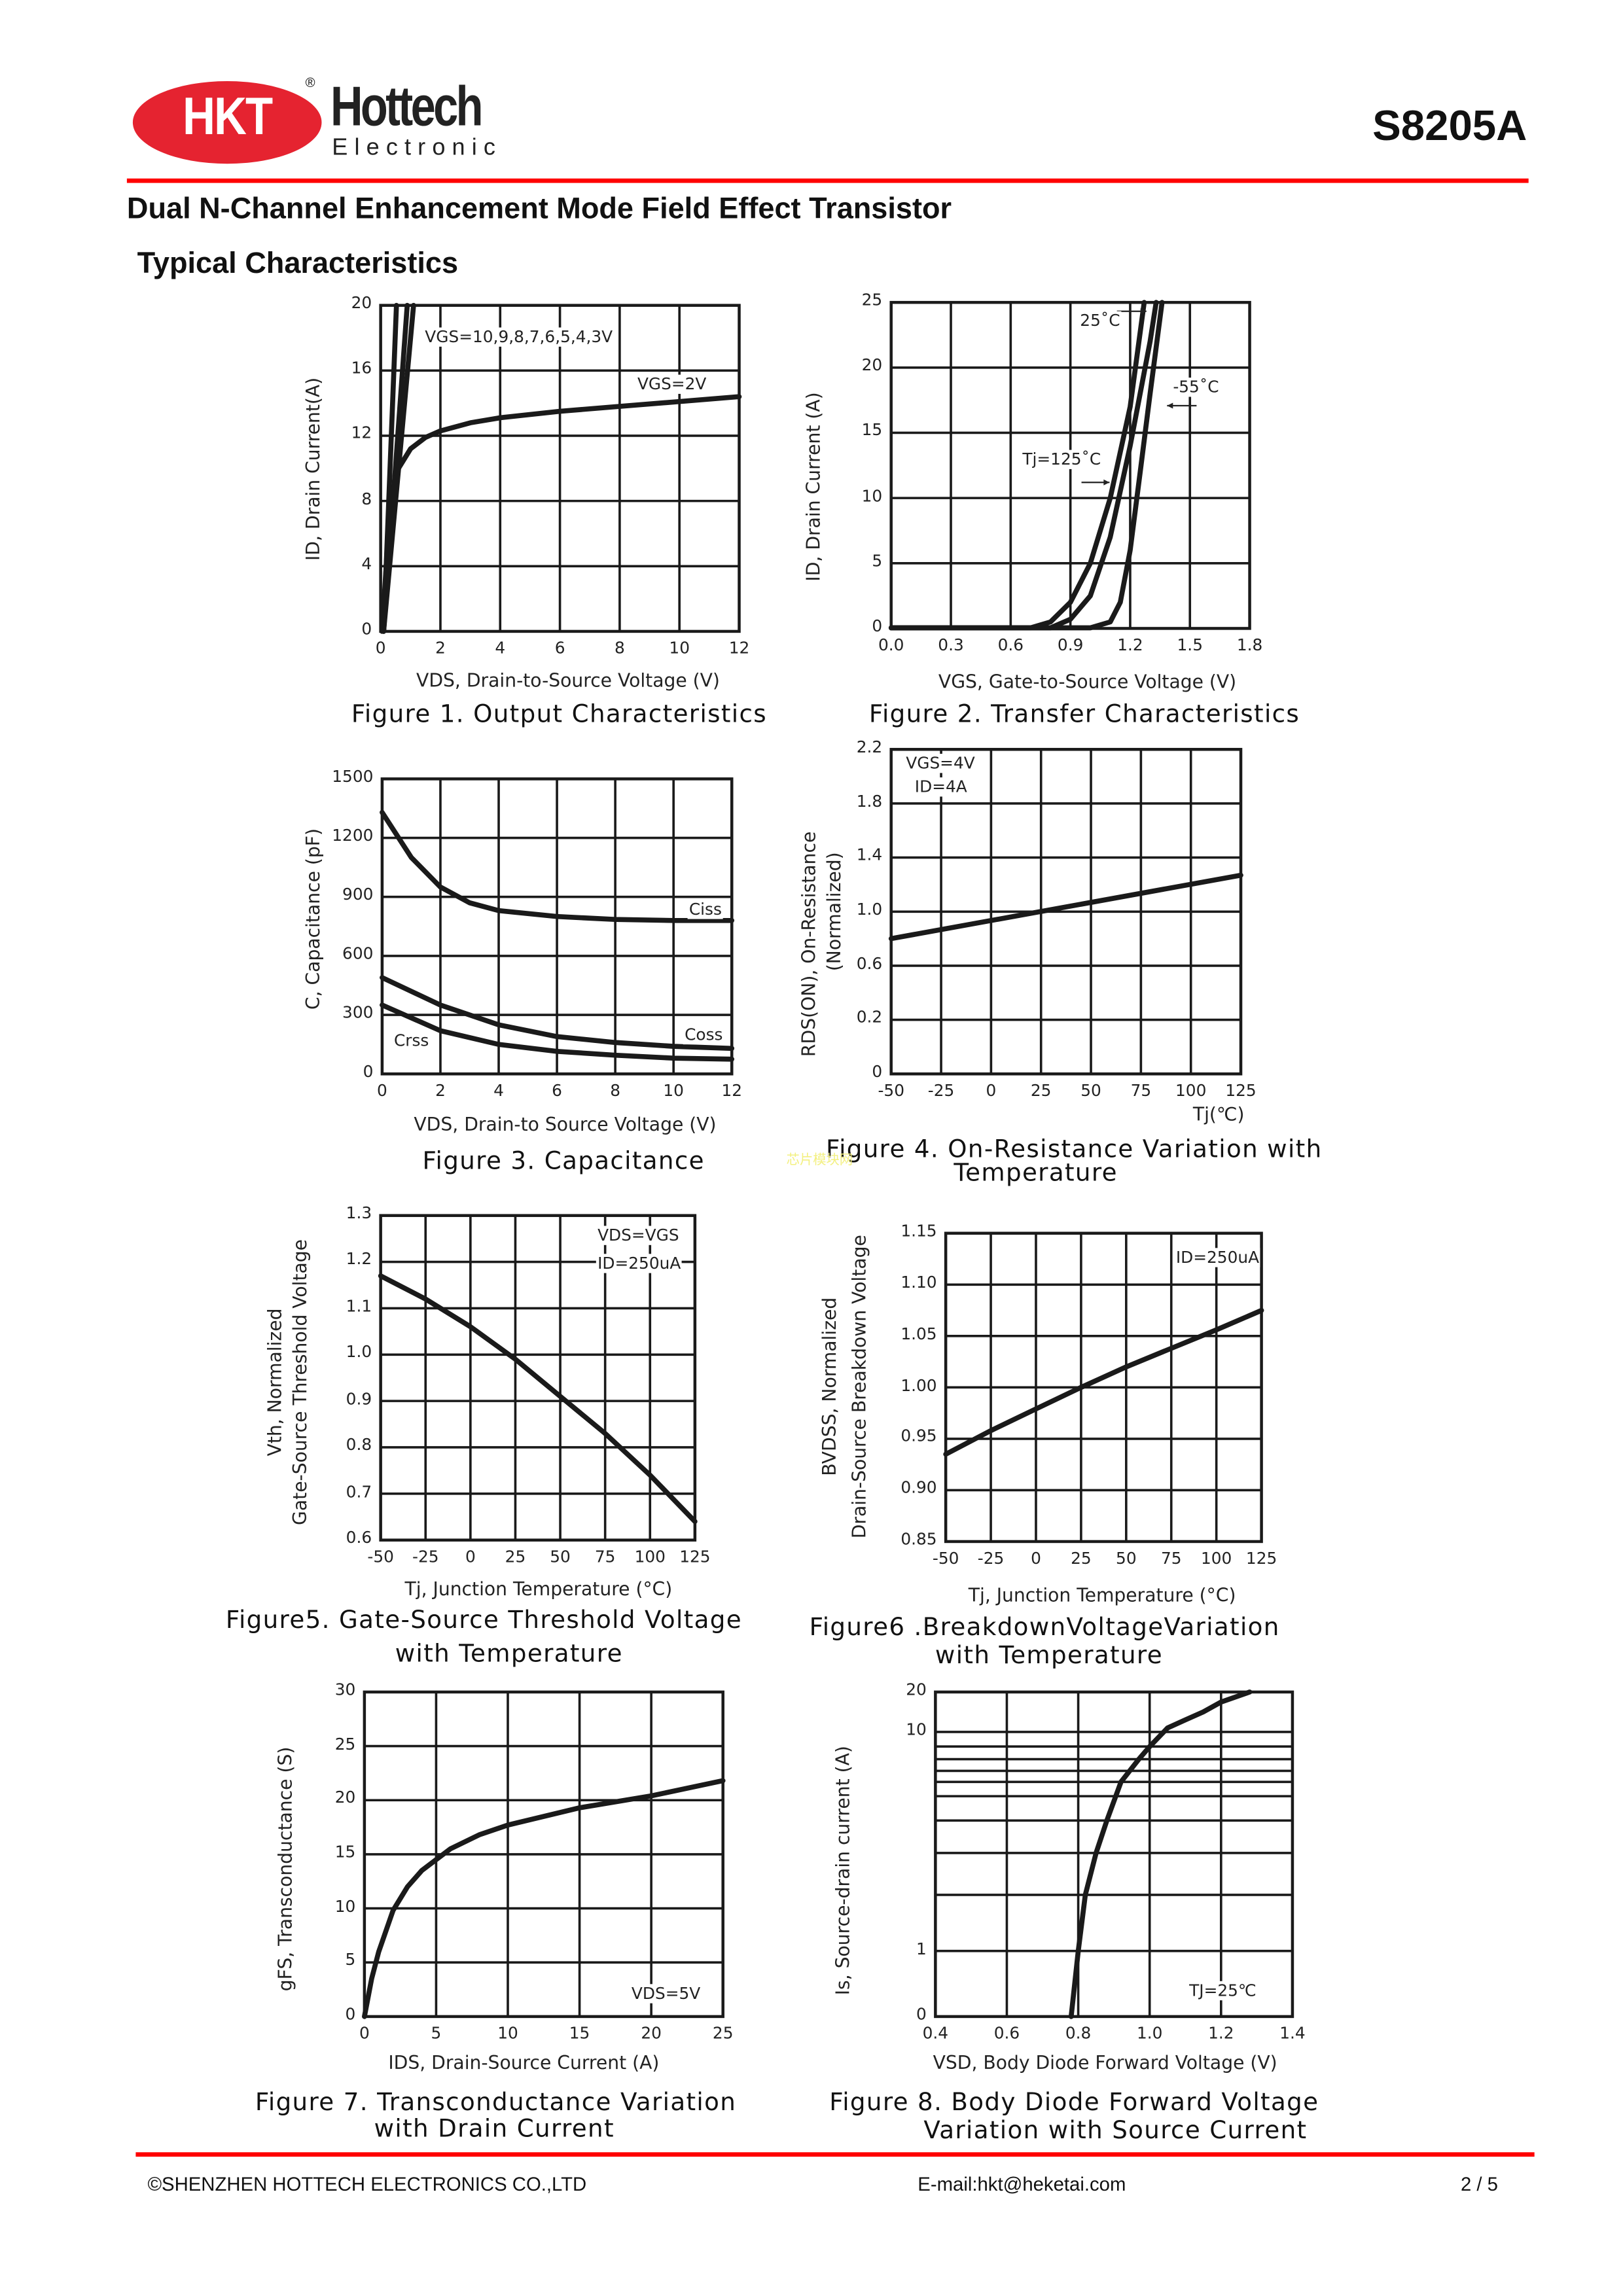 Image resolution: width=1623 pixels, height=2296 pixels. What do you see at coordinates (1105, 2062) in the screenshot?
I see `x-axis-label: VSD, Body Diode Forward Voltage (V)` at bounding box center [1105, 2062].